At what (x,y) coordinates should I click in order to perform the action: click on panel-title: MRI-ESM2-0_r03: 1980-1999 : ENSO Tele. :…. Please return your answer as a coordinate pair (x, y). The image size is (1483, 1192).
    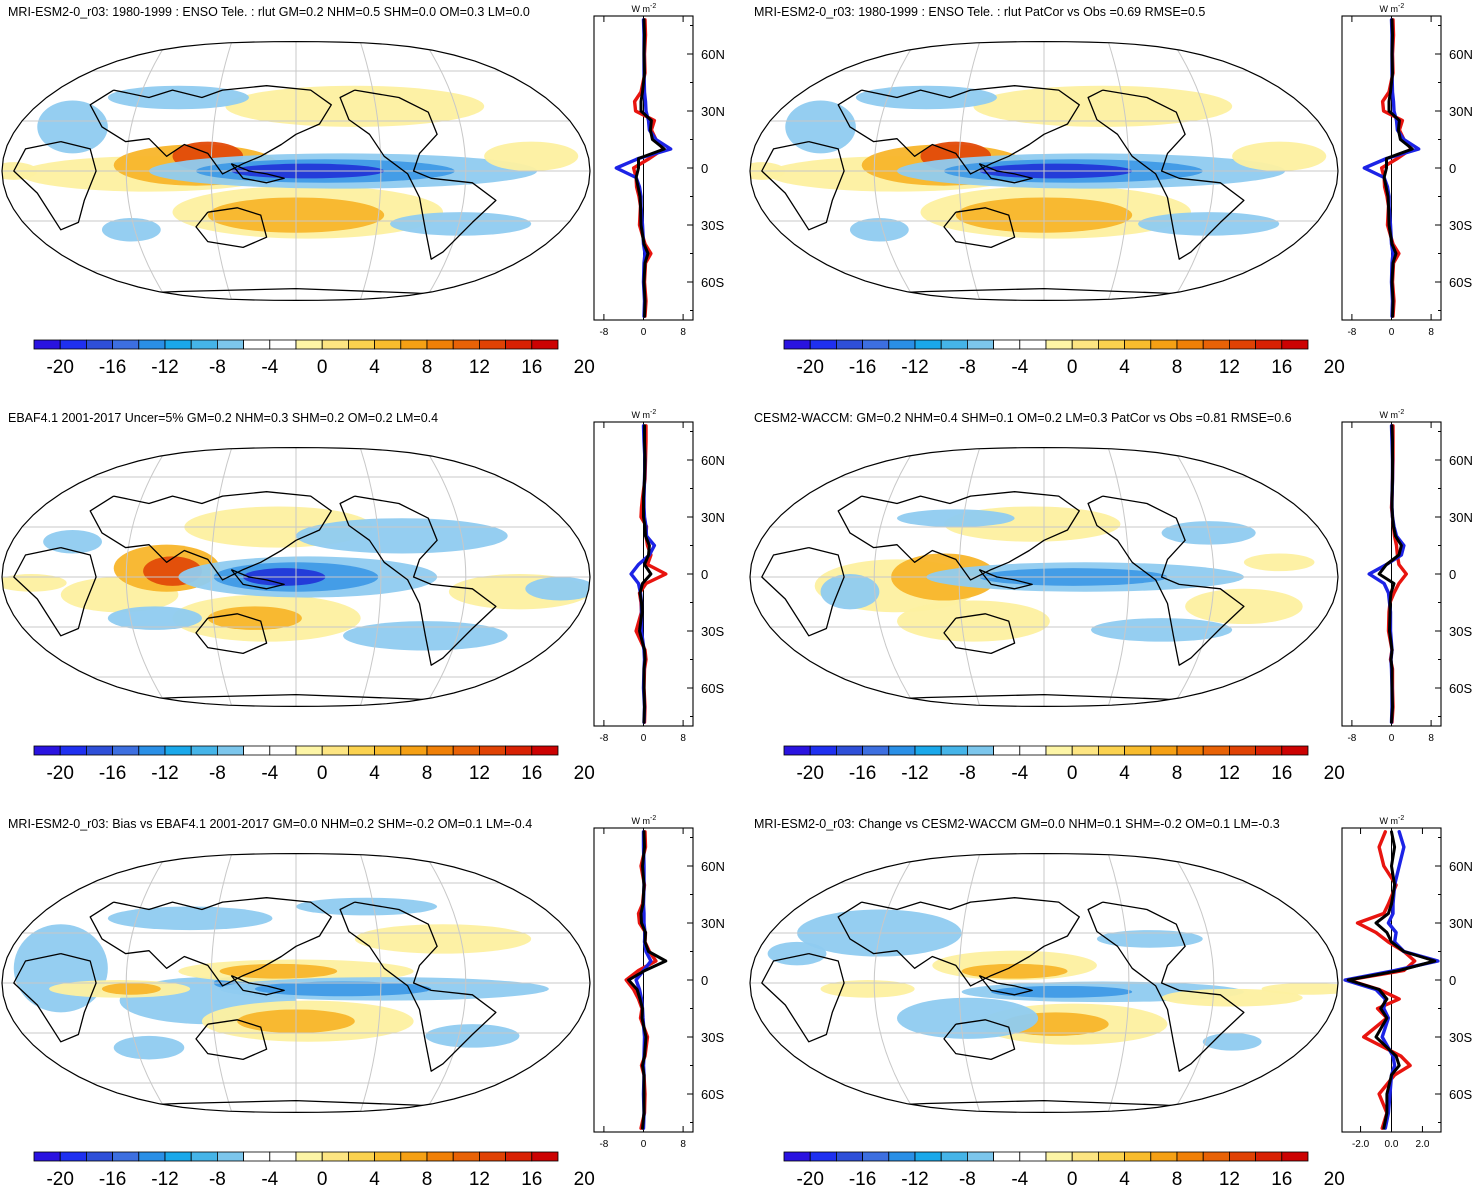
    Looking at the image, I should click on (979, 12).